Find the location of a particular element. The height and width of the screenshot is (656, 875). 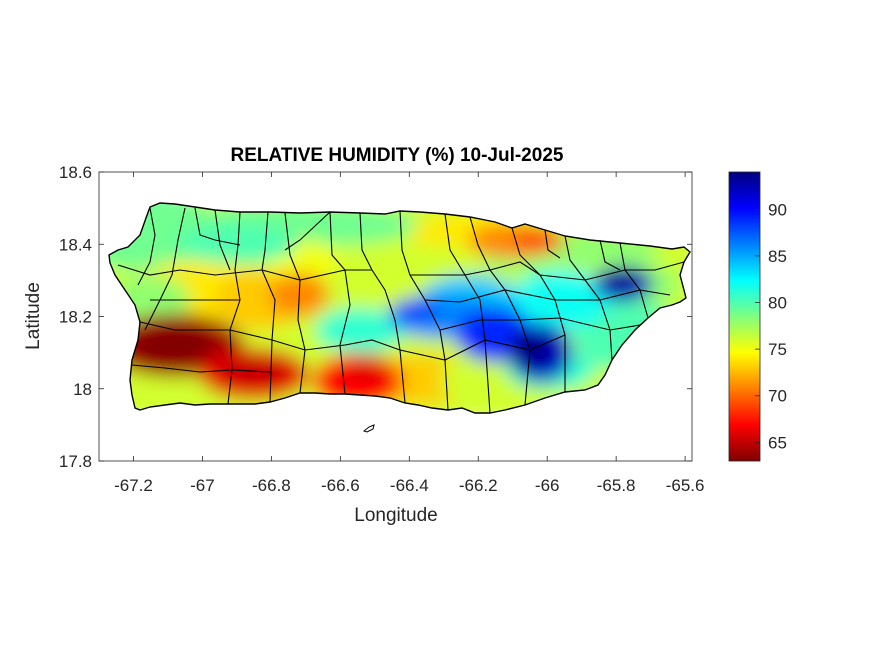

colorbar-tick-label: 90 is located at coordinates (777, 209).